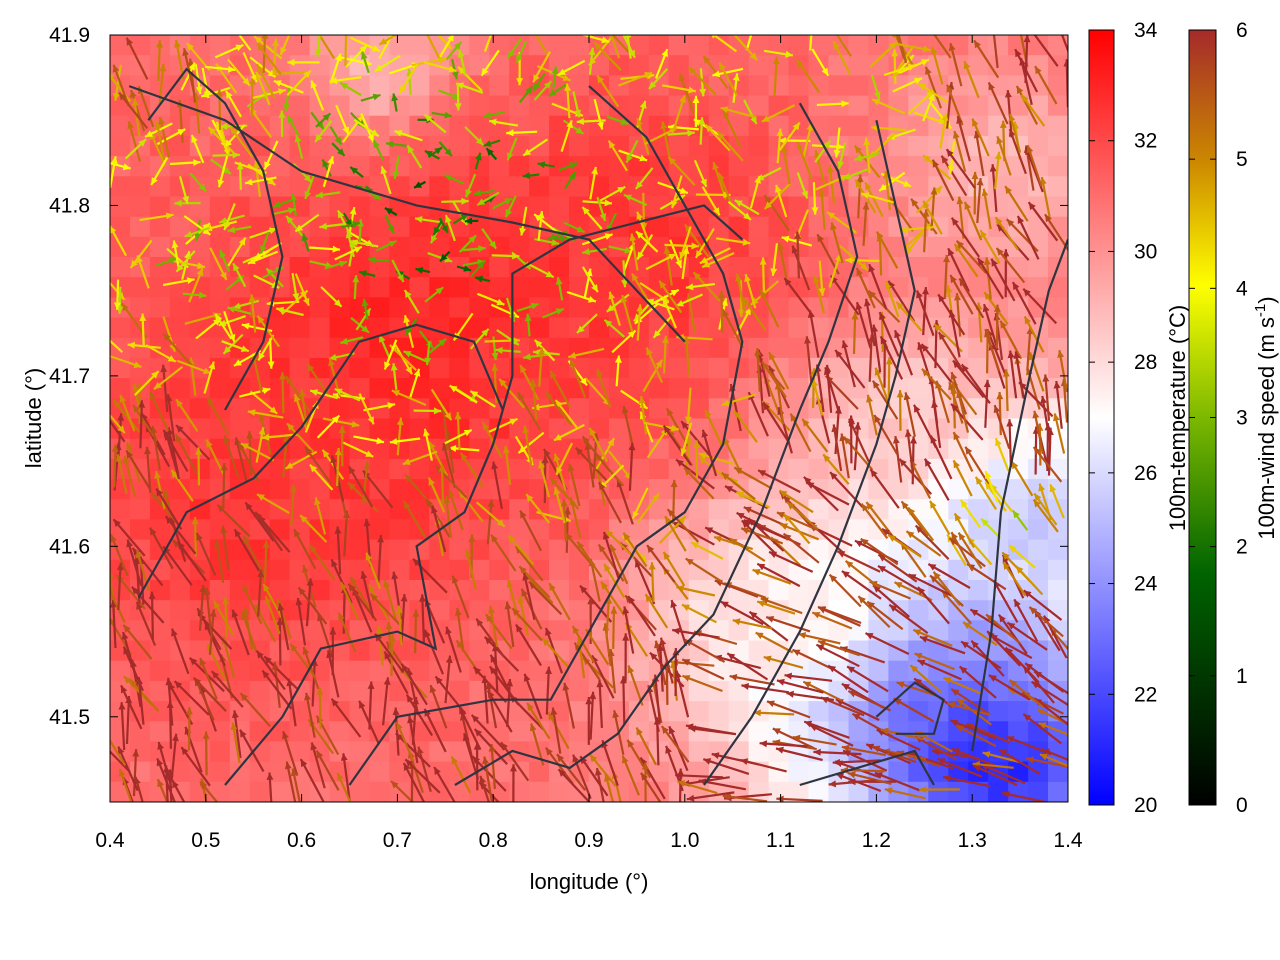 This screenshot has height=960, width=1280. Describe the element at coordinates (205, 840) in the screenshot. I see `x-tick-label: 0.5` at that location.